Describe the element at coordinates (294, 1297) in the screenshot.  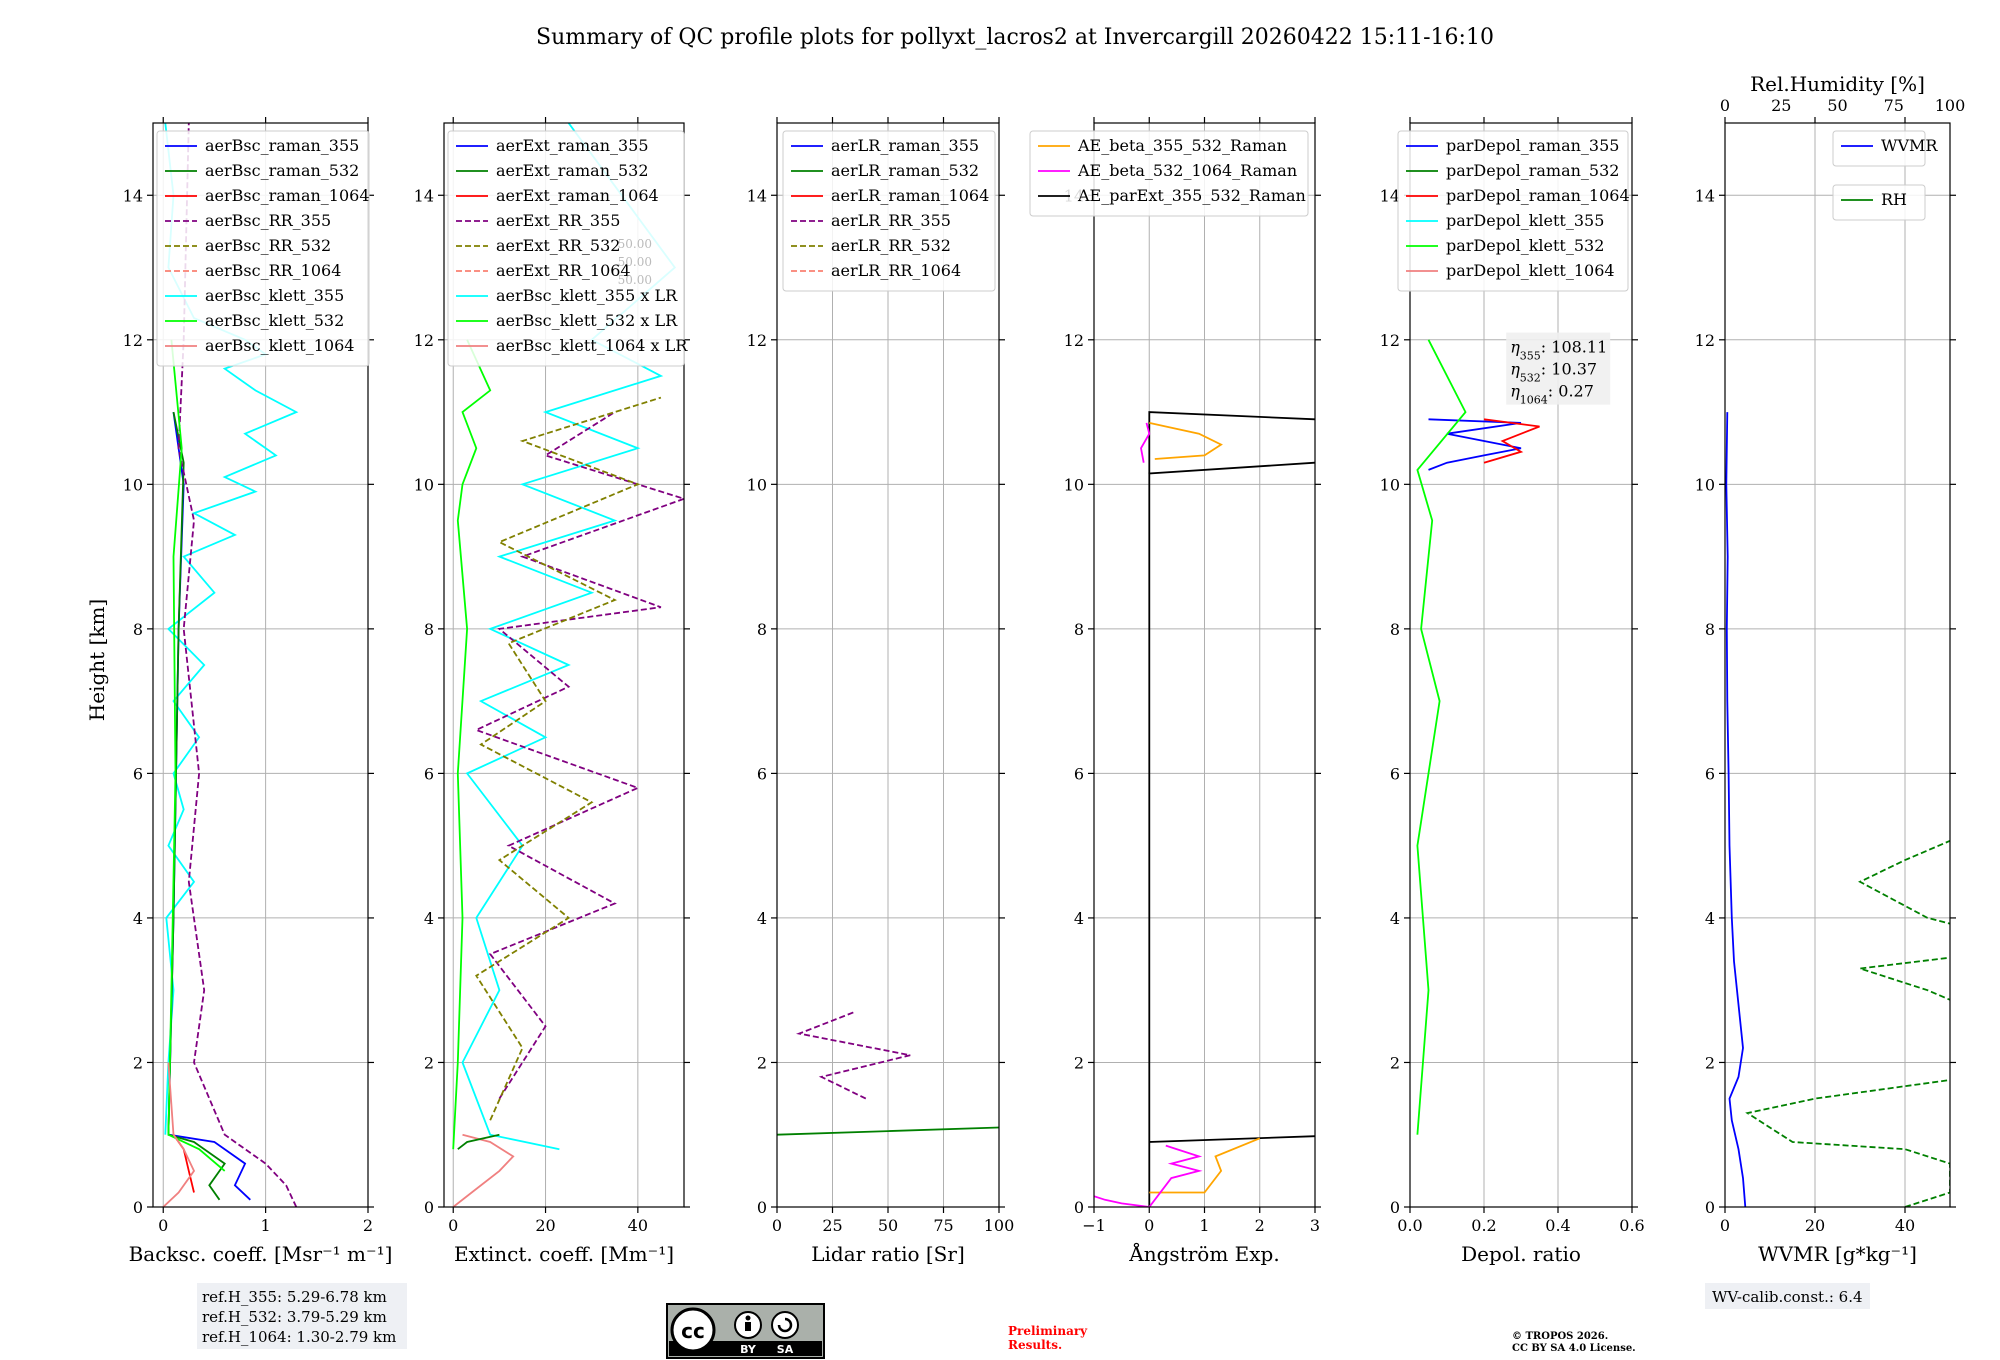
I see `ref-line-355: ref.H_355: 5.29-6.78 km` at that location.